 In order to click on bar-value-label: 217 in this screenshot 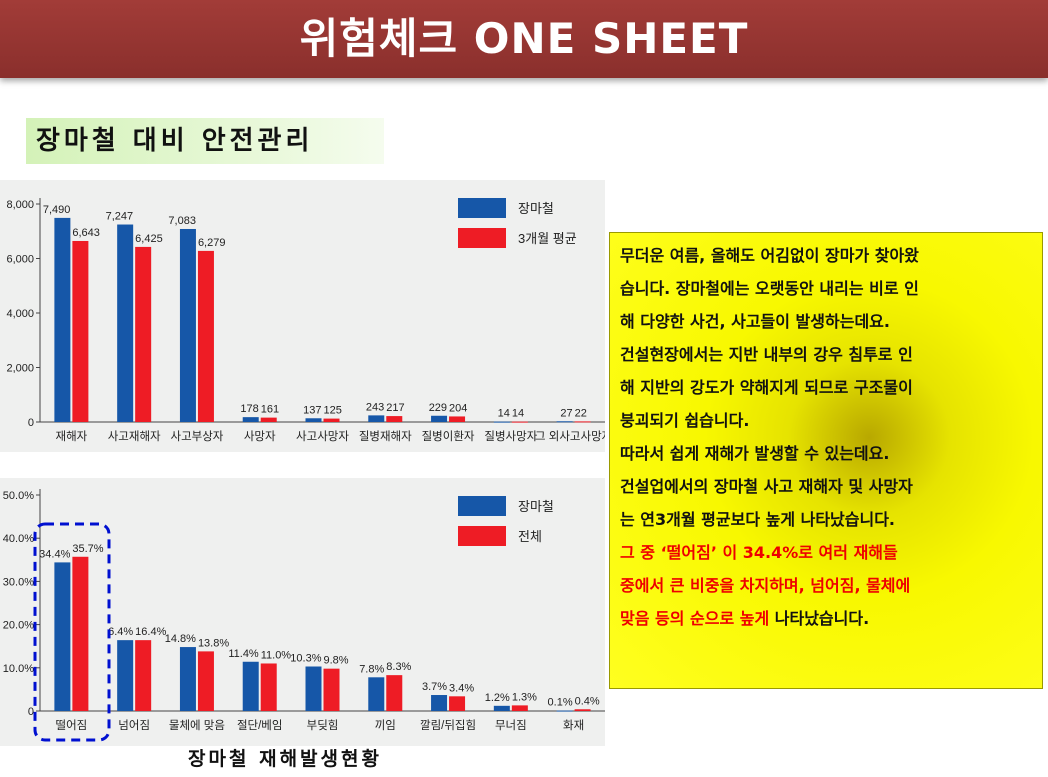, I will do `click(395, 408)`.